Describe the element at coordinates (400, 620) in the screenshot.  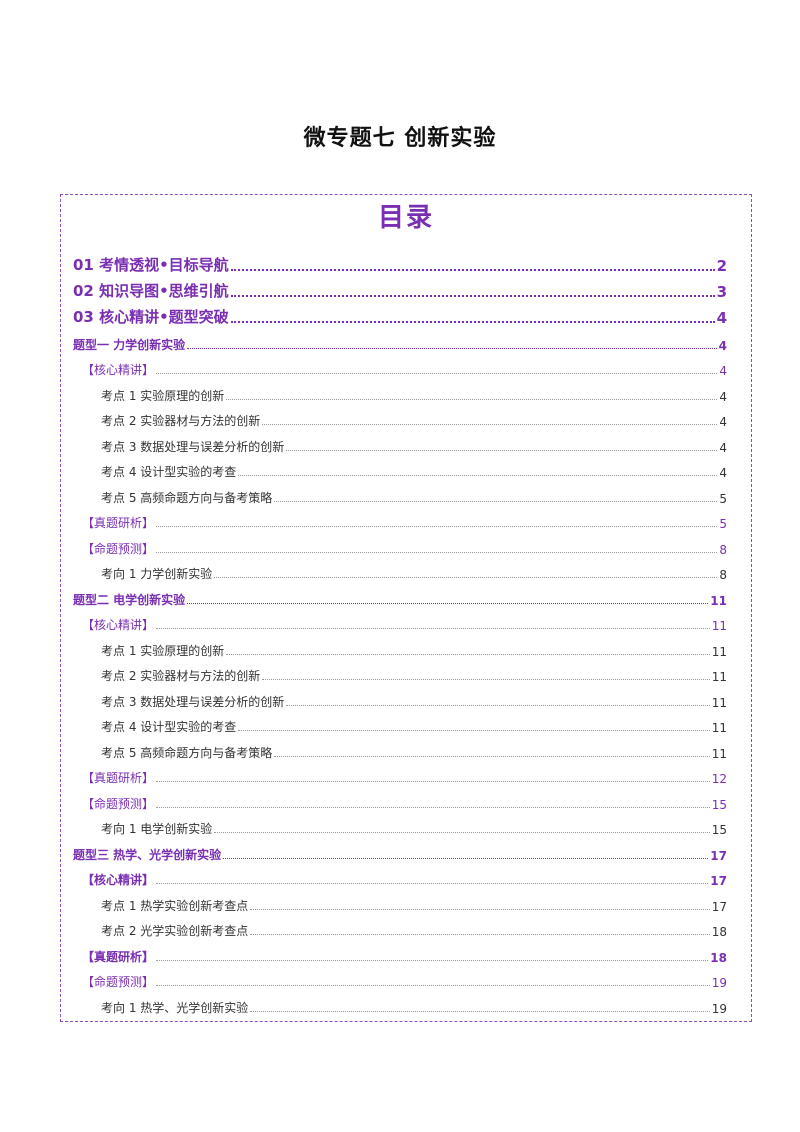
I see `toc-entry: 【核心精讲】 11` at that location.